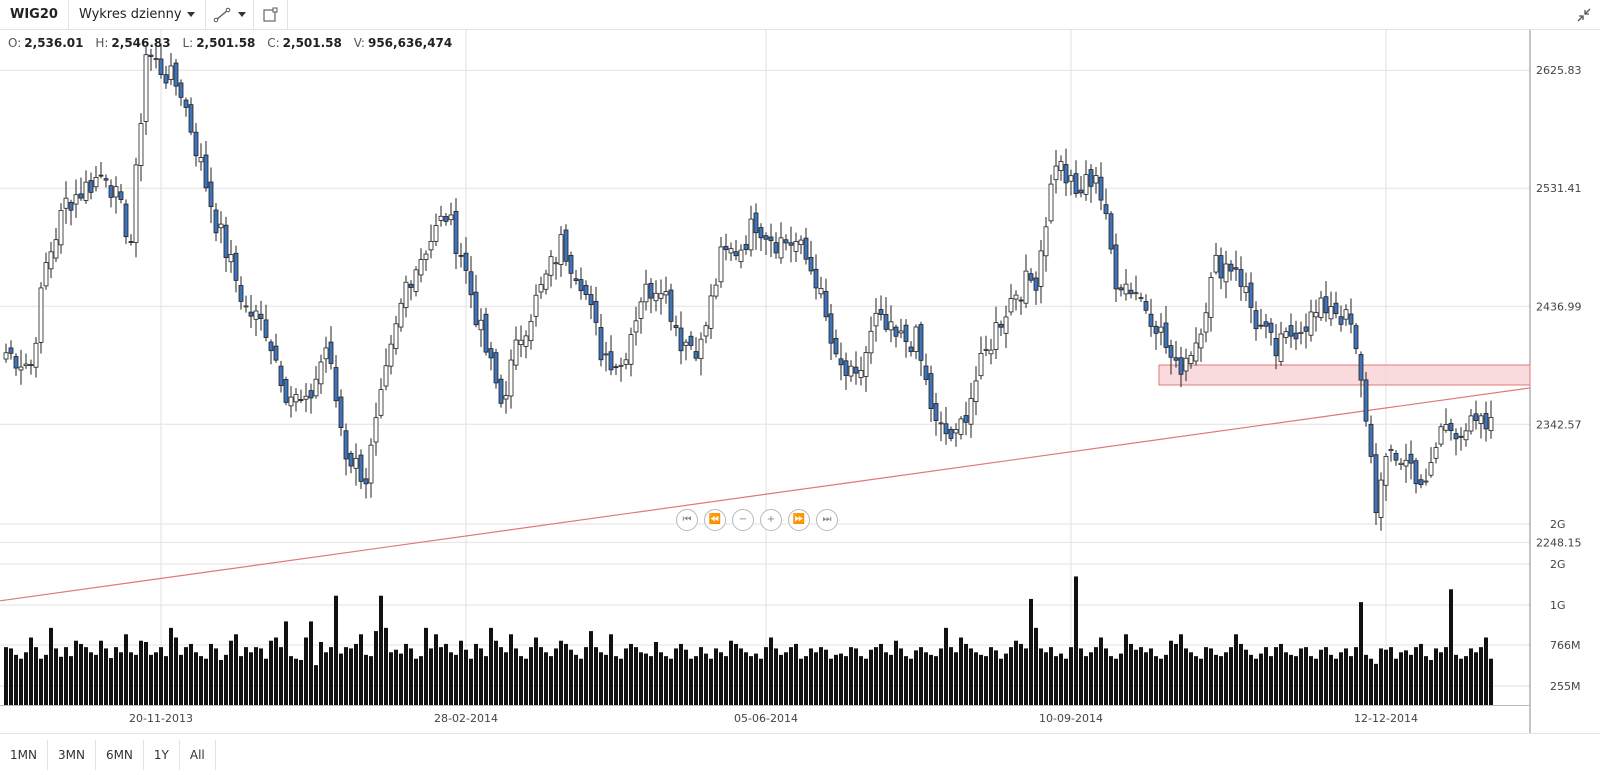 The width and height of the screenshot is (1600, 775). Describe the element at coordinates (715, 520) in the screenshot. I see `back-button: ⏪` at that location.